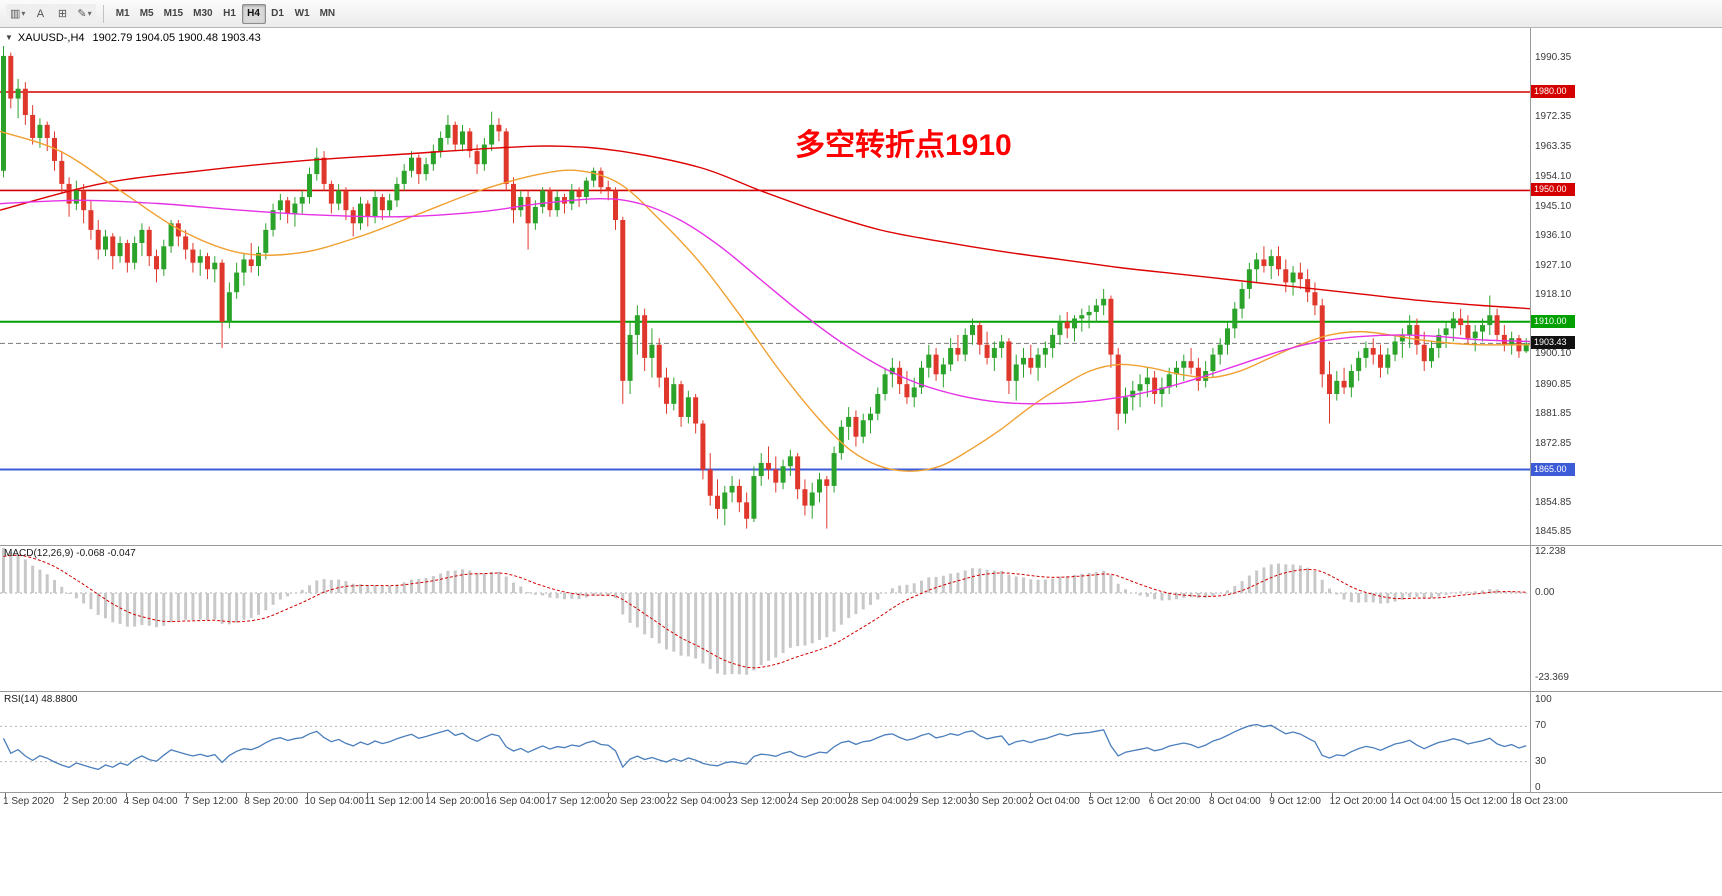  I want to click on price-axis-label: 1890.85, so click(1553, 384).